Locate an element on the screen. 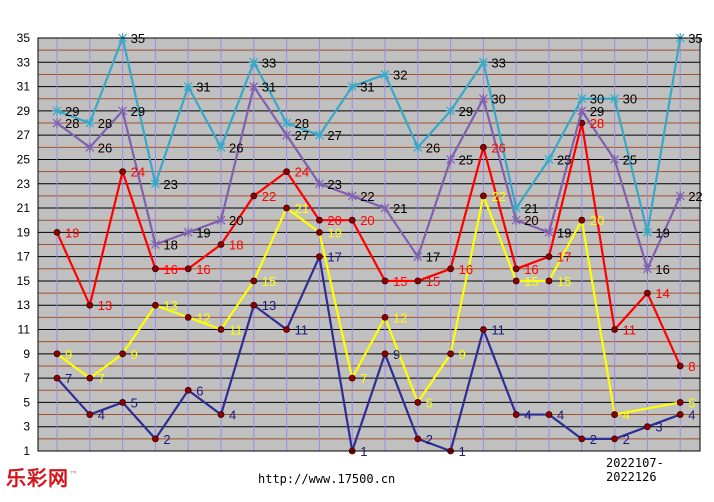  y-tick-label: 5 is located at coordinates (26, 402).